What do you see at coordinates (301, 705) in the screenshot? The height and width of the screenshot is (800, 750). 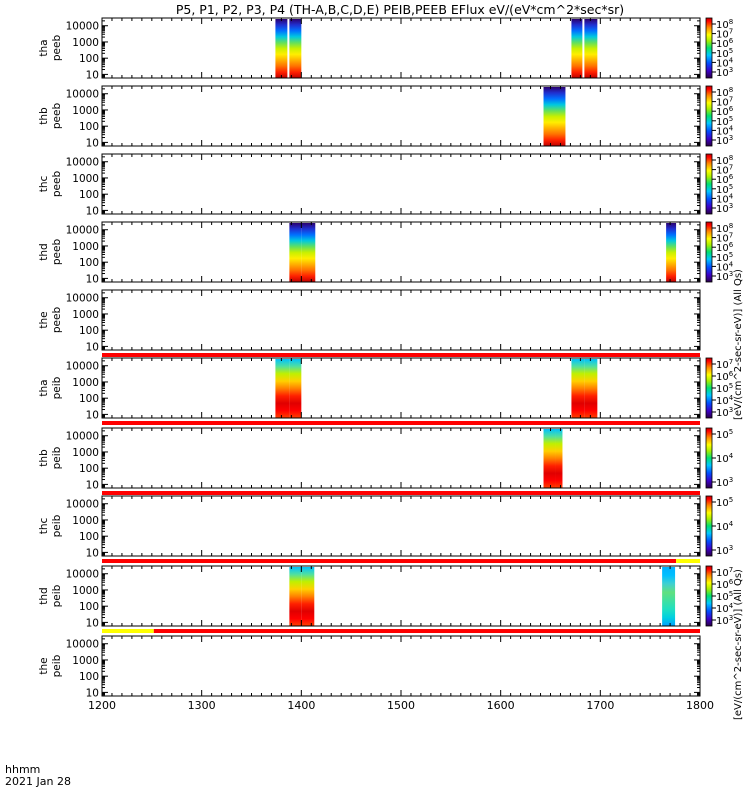 I see `x-tick-label: 1400` at bounding box center [301, 705].